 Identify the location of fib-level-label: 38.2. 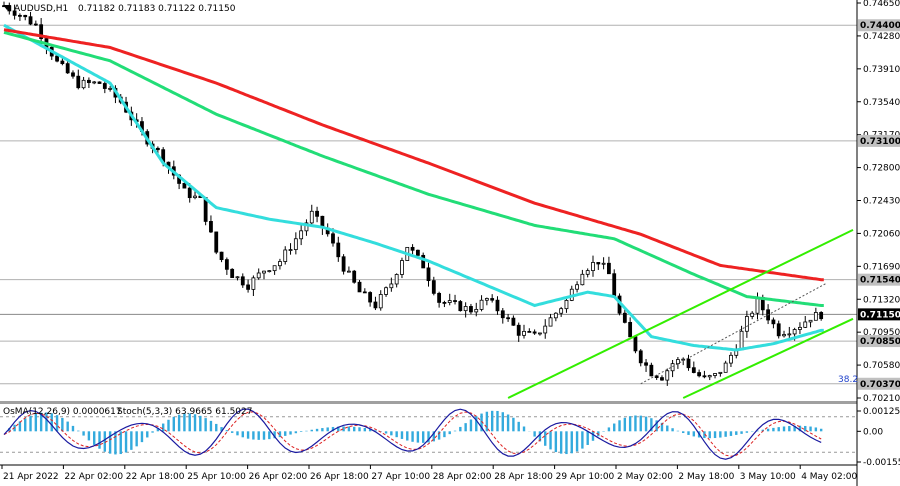
(848, 380).